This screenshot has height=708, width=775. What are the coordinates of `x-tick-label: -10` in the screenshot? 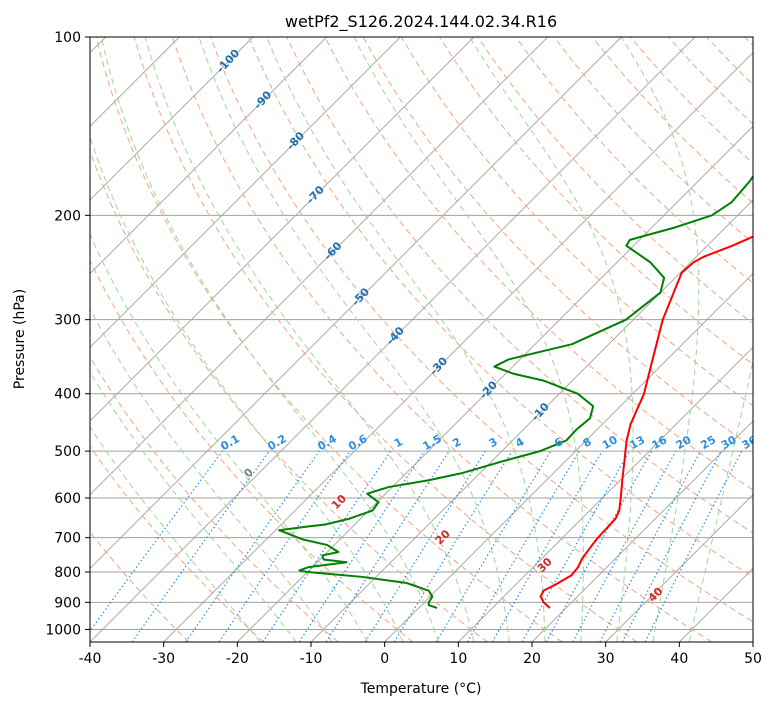 It's located at (311, 659).